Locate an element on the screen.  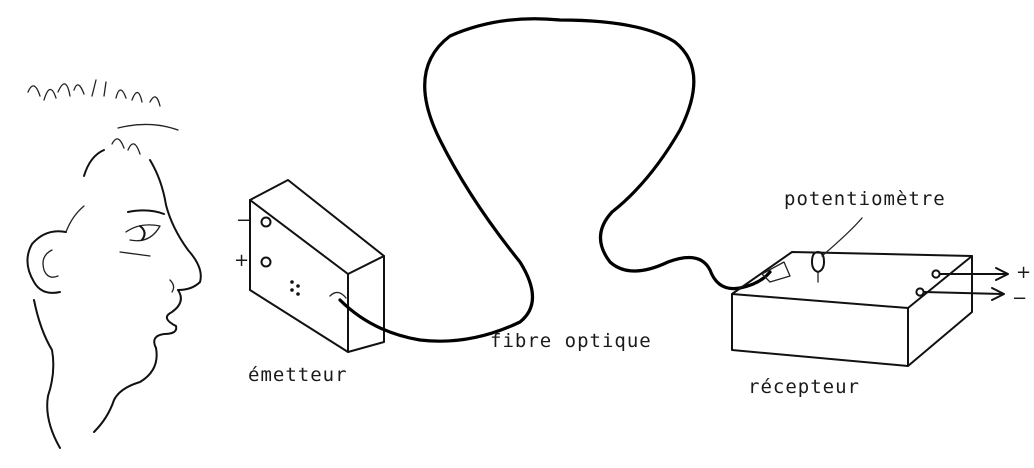
emitter-label: émetteur is located at coordinates (298, 375).